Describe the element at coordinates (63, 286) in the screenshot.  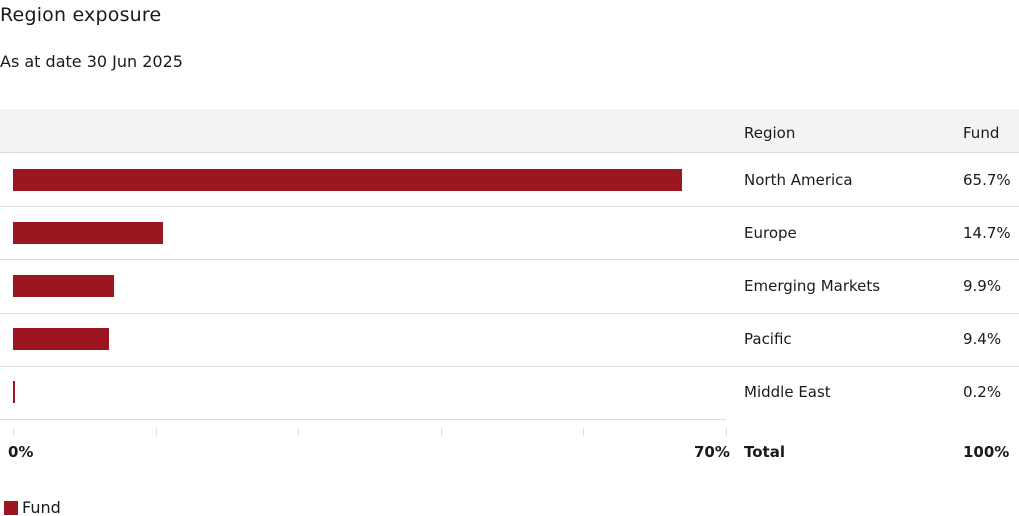
I see `bar-emerging-markets` at that location.